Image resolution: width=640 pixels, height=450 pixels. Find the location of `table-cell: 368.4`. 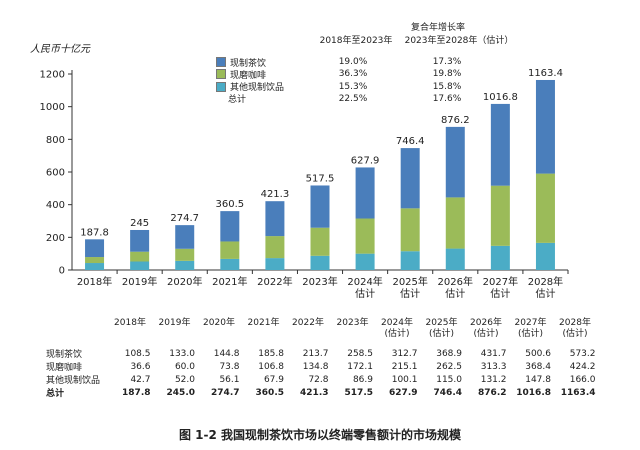

table-cell: 368.4 is located at coordinates (538, 366).